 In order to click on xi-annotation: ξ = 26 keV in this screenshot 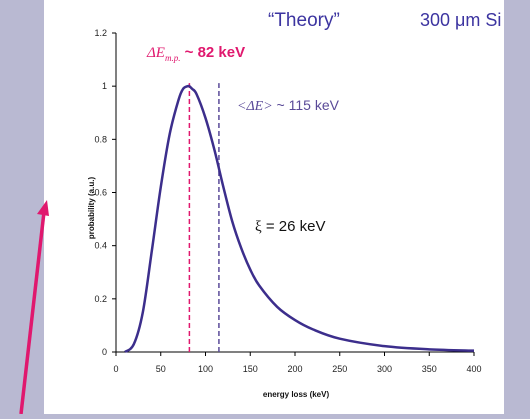, I will do `click(290, 226)`.